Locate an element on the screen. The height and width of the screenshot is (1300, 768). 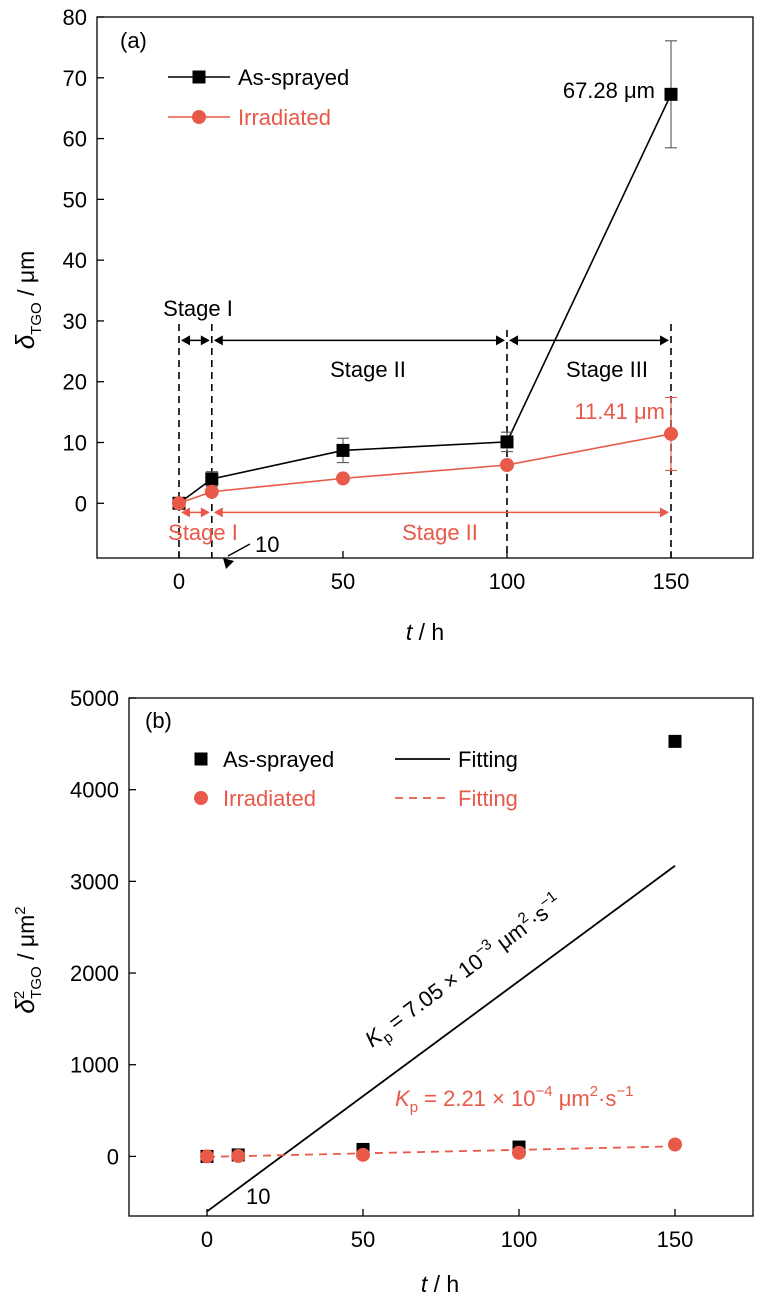
b-y-tick-label: 4000 is located at coordinates (94, 790).